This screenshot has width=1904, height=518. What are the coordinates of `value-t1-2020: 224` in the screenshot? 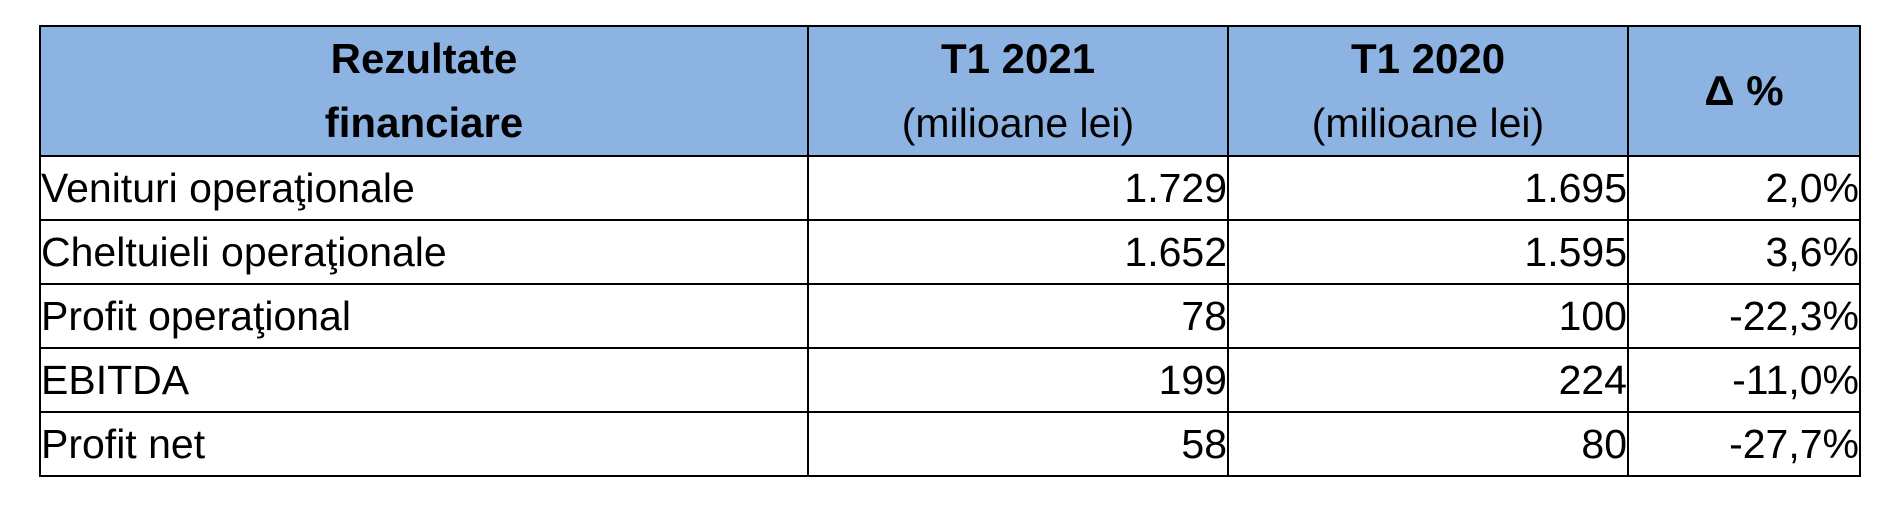 It's located at (1428, 380).